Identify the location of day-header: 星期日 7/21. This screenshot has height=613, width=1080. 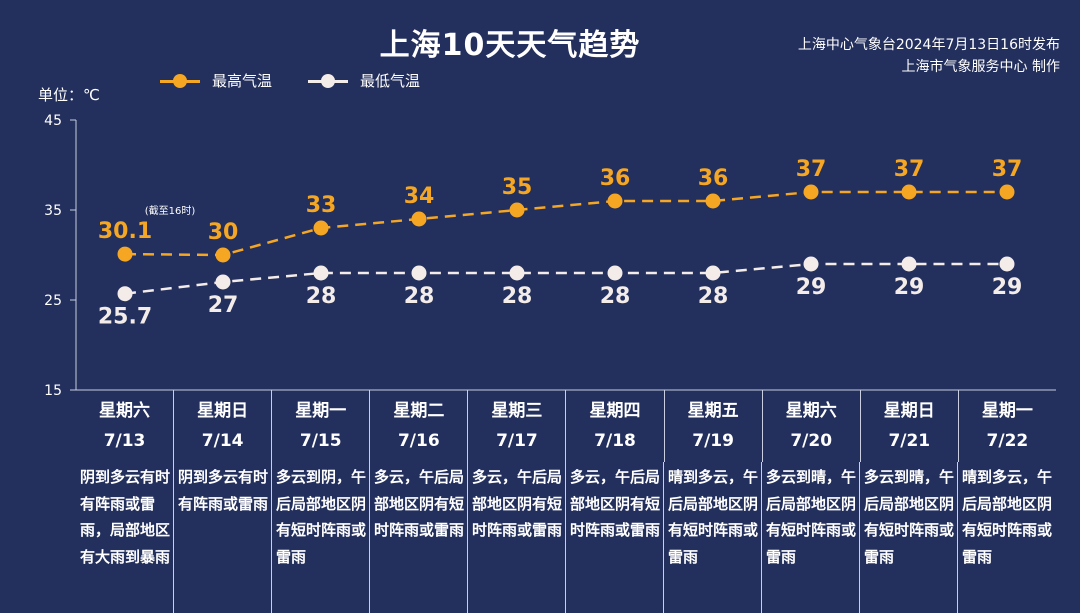
(910, 426).